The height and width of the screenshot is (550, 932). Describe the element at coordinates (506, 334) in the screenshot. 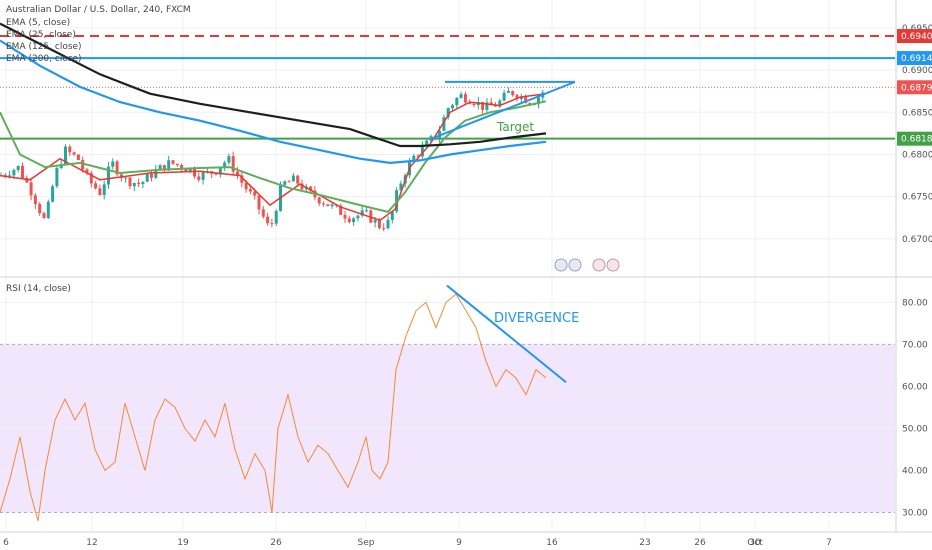

I see `divergence-trendline` at that location.